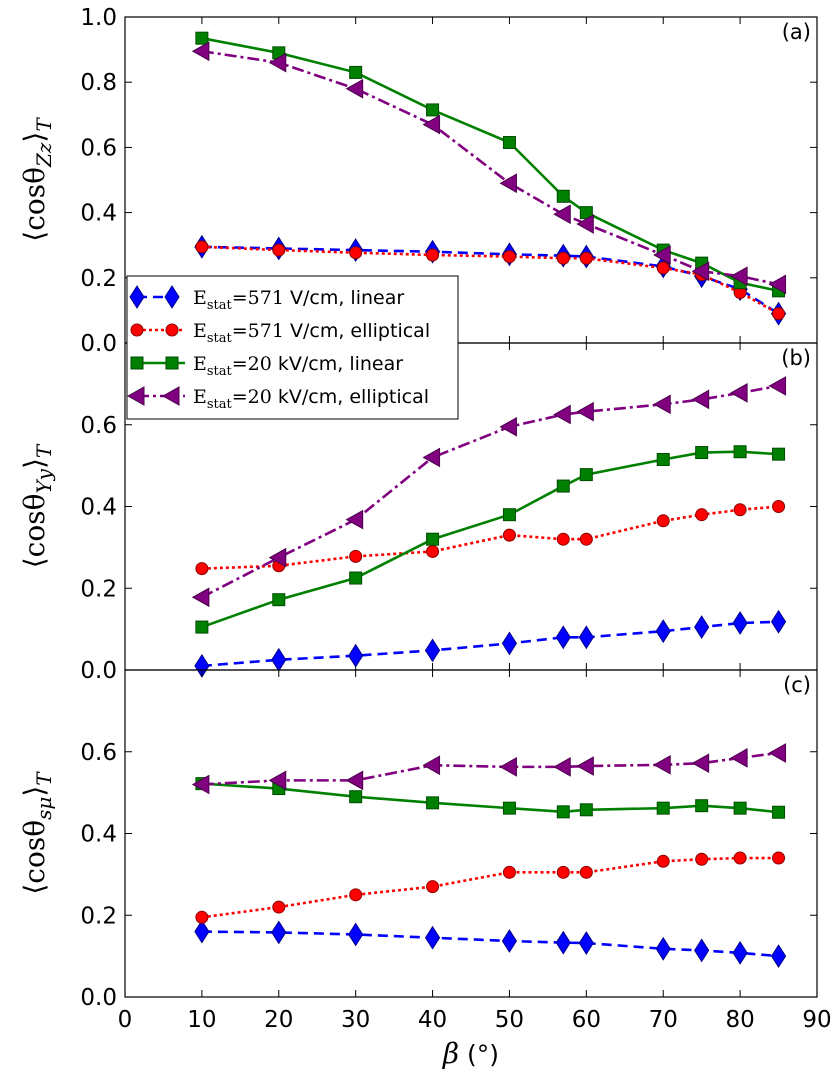 The image size is (831, 1076). What do you see at coordinates (298, 300) in the screenshot?
I see `legend-label: Estat=571 V/cm, linear` at bounding box center [298, 300].